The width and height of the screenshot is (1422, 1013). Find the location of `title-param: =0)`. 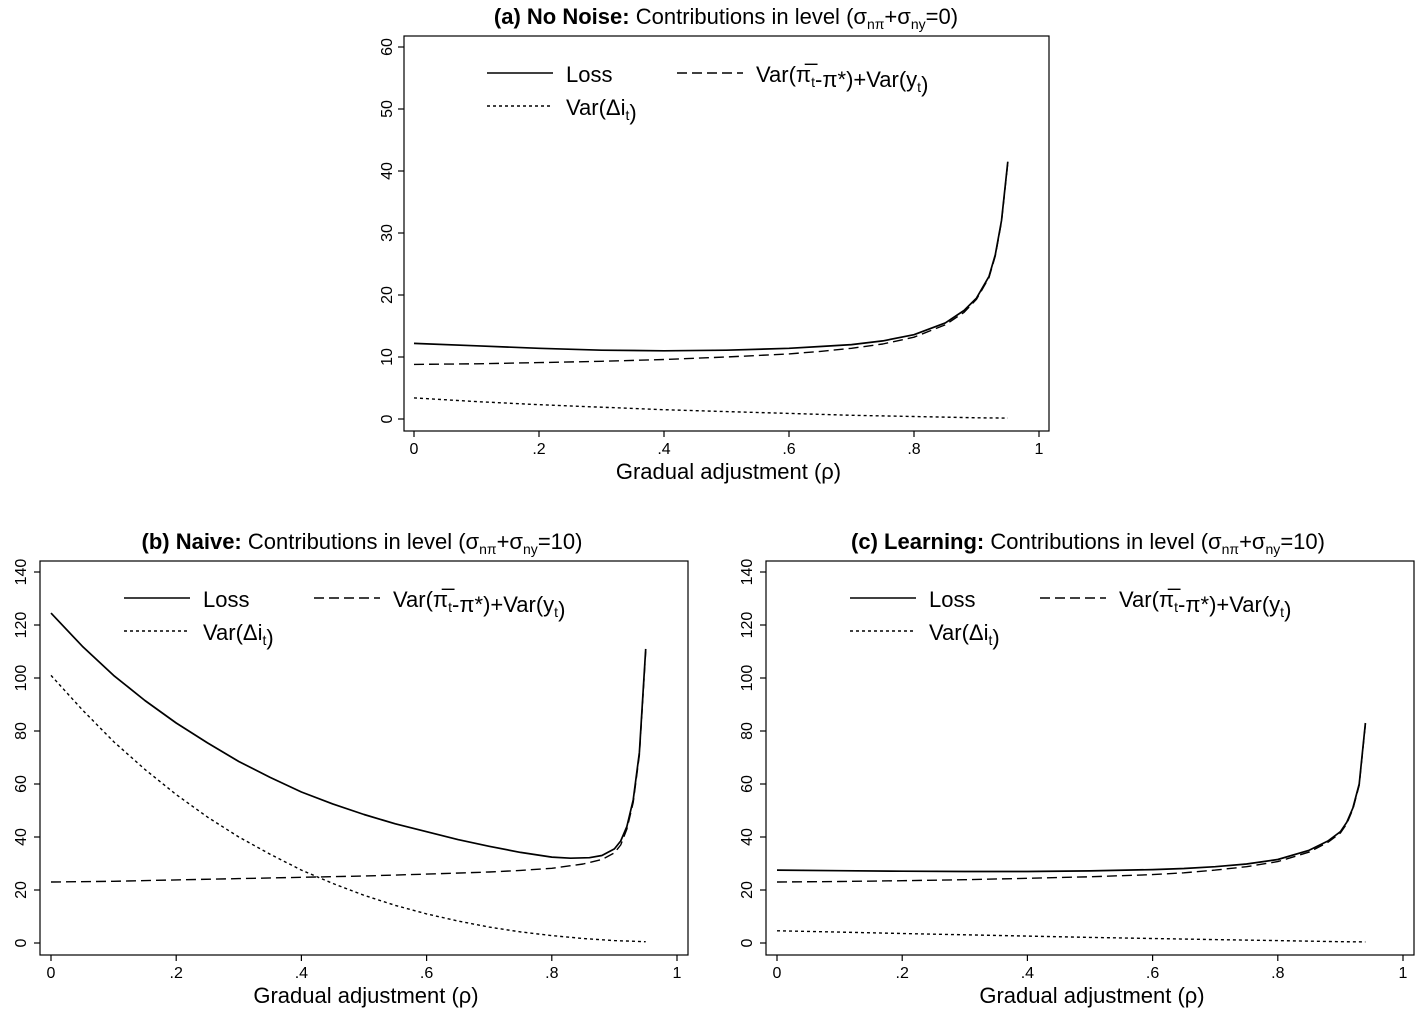

title-param: =0) is located at coordinates (942, 16).